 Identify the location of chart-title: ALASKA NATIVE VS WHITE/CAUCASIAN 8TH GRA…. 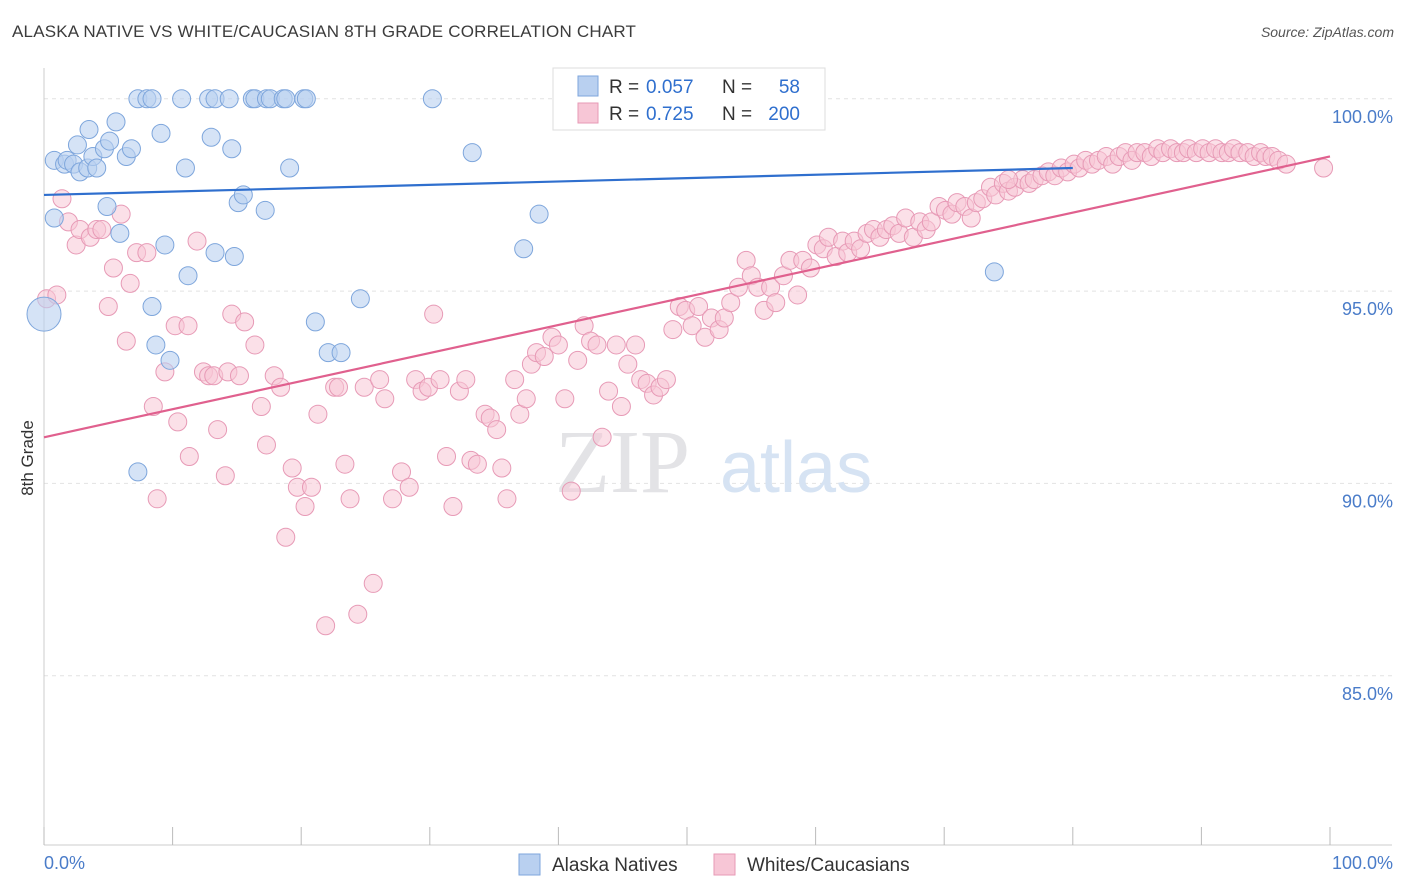
(324, 31).